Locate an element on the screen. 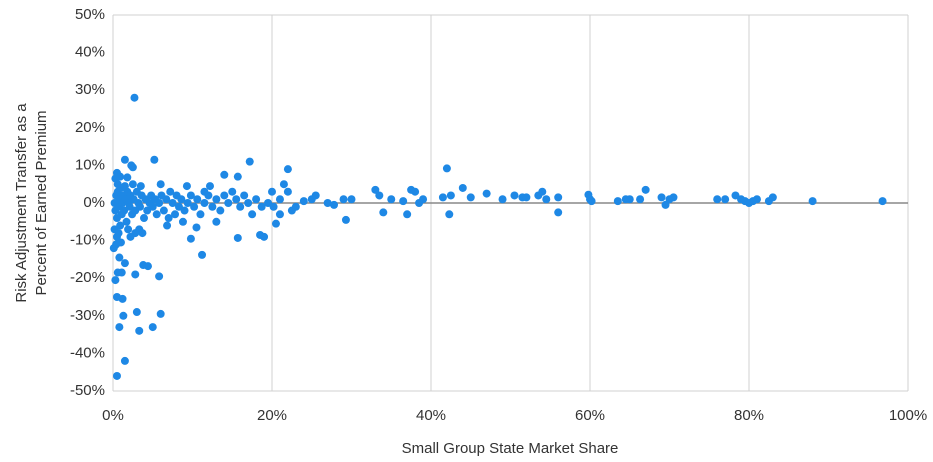 Image resolution: width=933 pixels, height=462 pixels. y-tick-label: 0% is located at coordinates (94, 202).